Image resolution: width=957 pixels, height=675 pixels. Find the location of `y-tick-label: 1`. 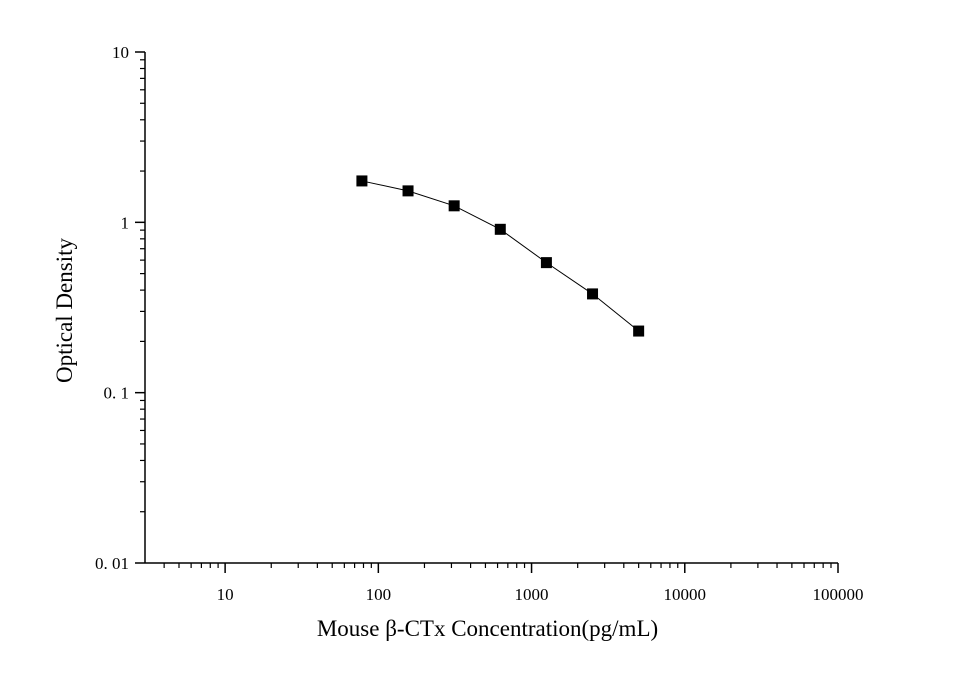

y-tick-label: 1 is located at coordinates (125, 222).